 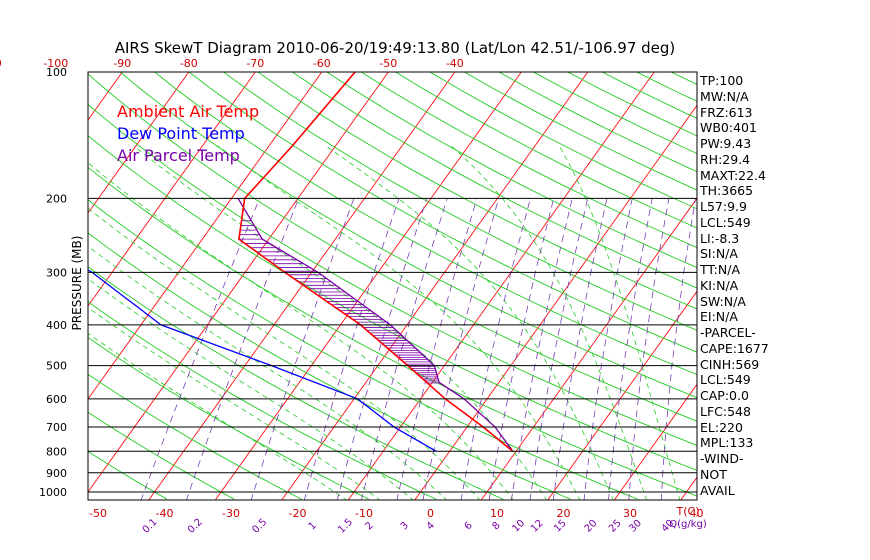 What do you see at coordinates (181, 133) in the screenshot?
I see `legend-entry: Dew Point Temp` at bounding box center [181, 133].